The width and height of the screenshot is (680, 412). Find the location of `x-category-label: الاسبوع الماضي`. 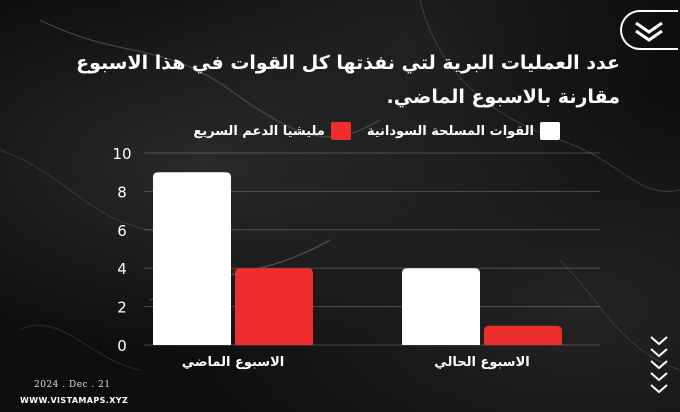

x-category-label: الاسبوع الماضي is located at coordinates (233, 362).